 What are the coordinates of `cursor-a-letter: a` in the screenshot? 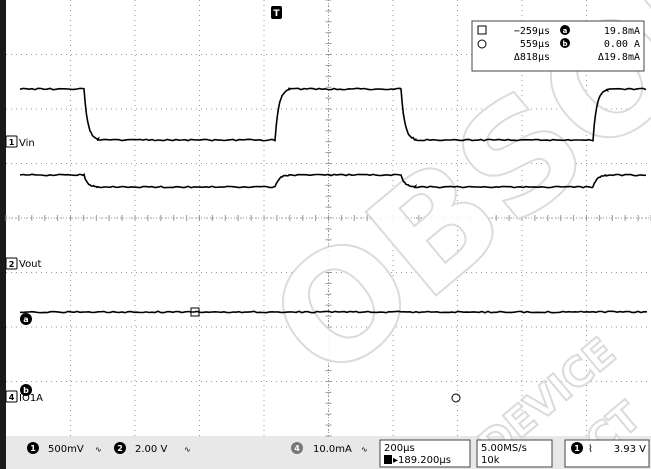 It's located at (25, 319).